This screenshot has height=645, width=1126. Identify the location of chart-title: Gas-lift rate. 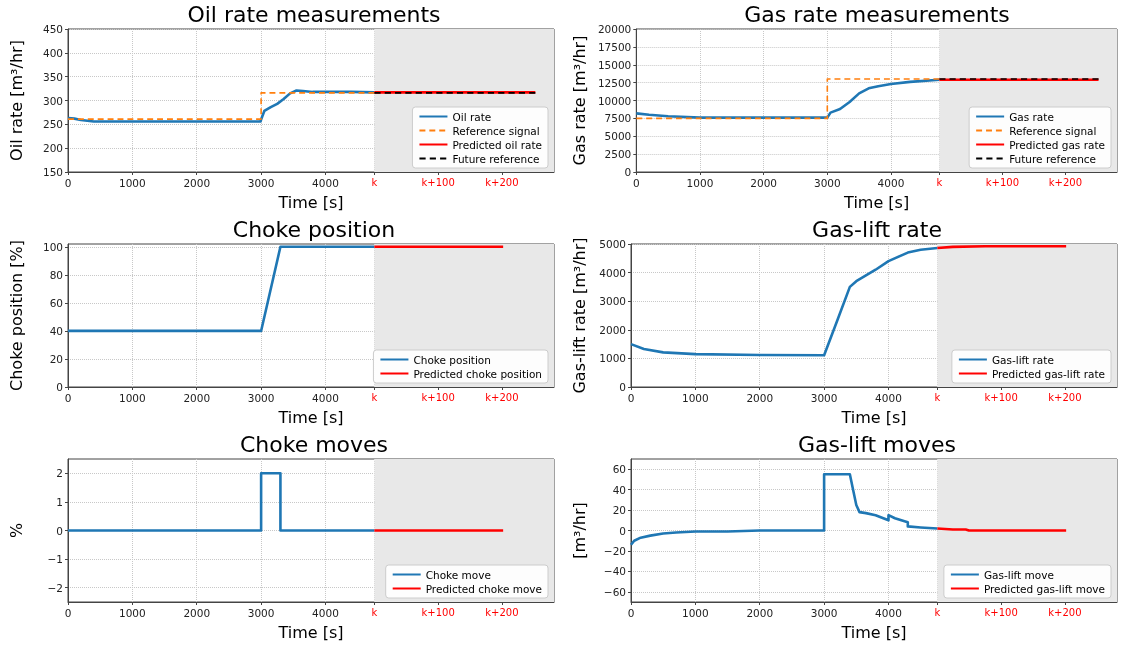
(877, 229).